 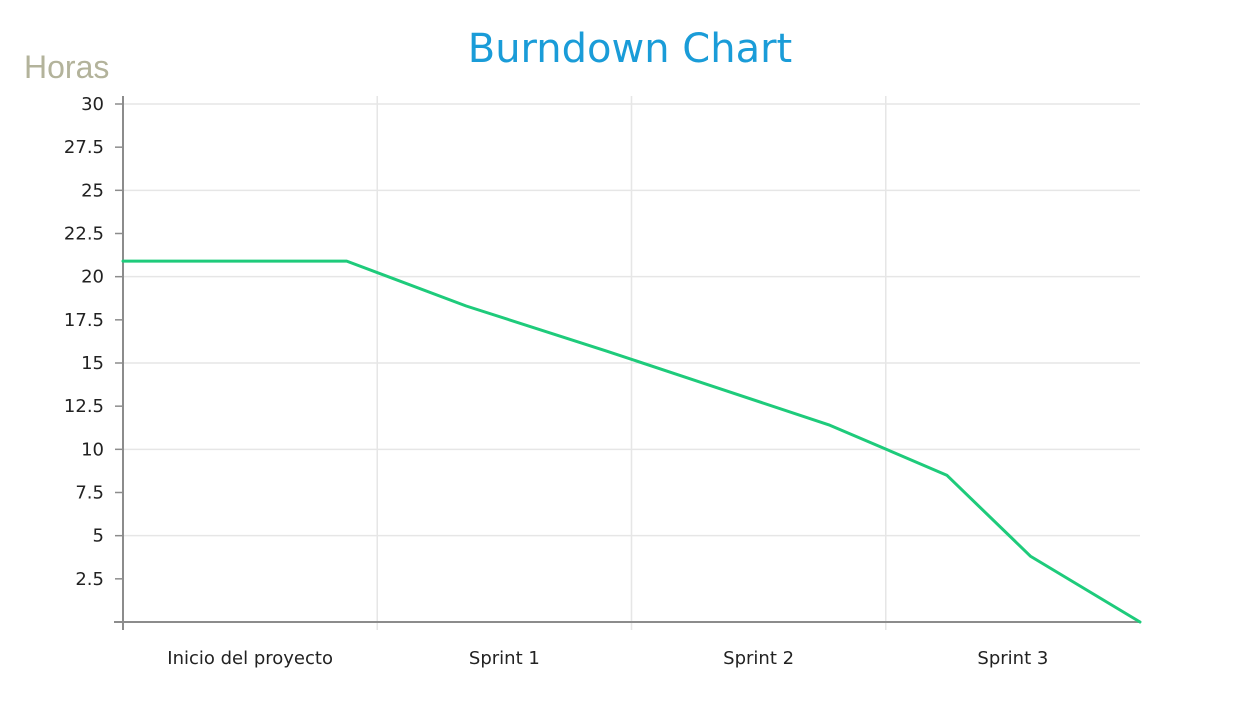 What do you see at coordinates (758, 658) in the screenshot?
I see `x-tick-label: Sprint 2` at bounding box center [758, 658].